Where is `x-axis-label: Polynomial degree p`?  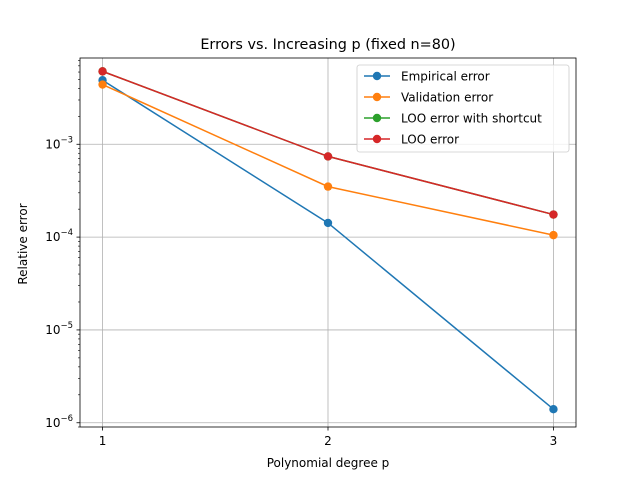
x-axis-label: Polynomial degree p is located at coordinates (328, 463).